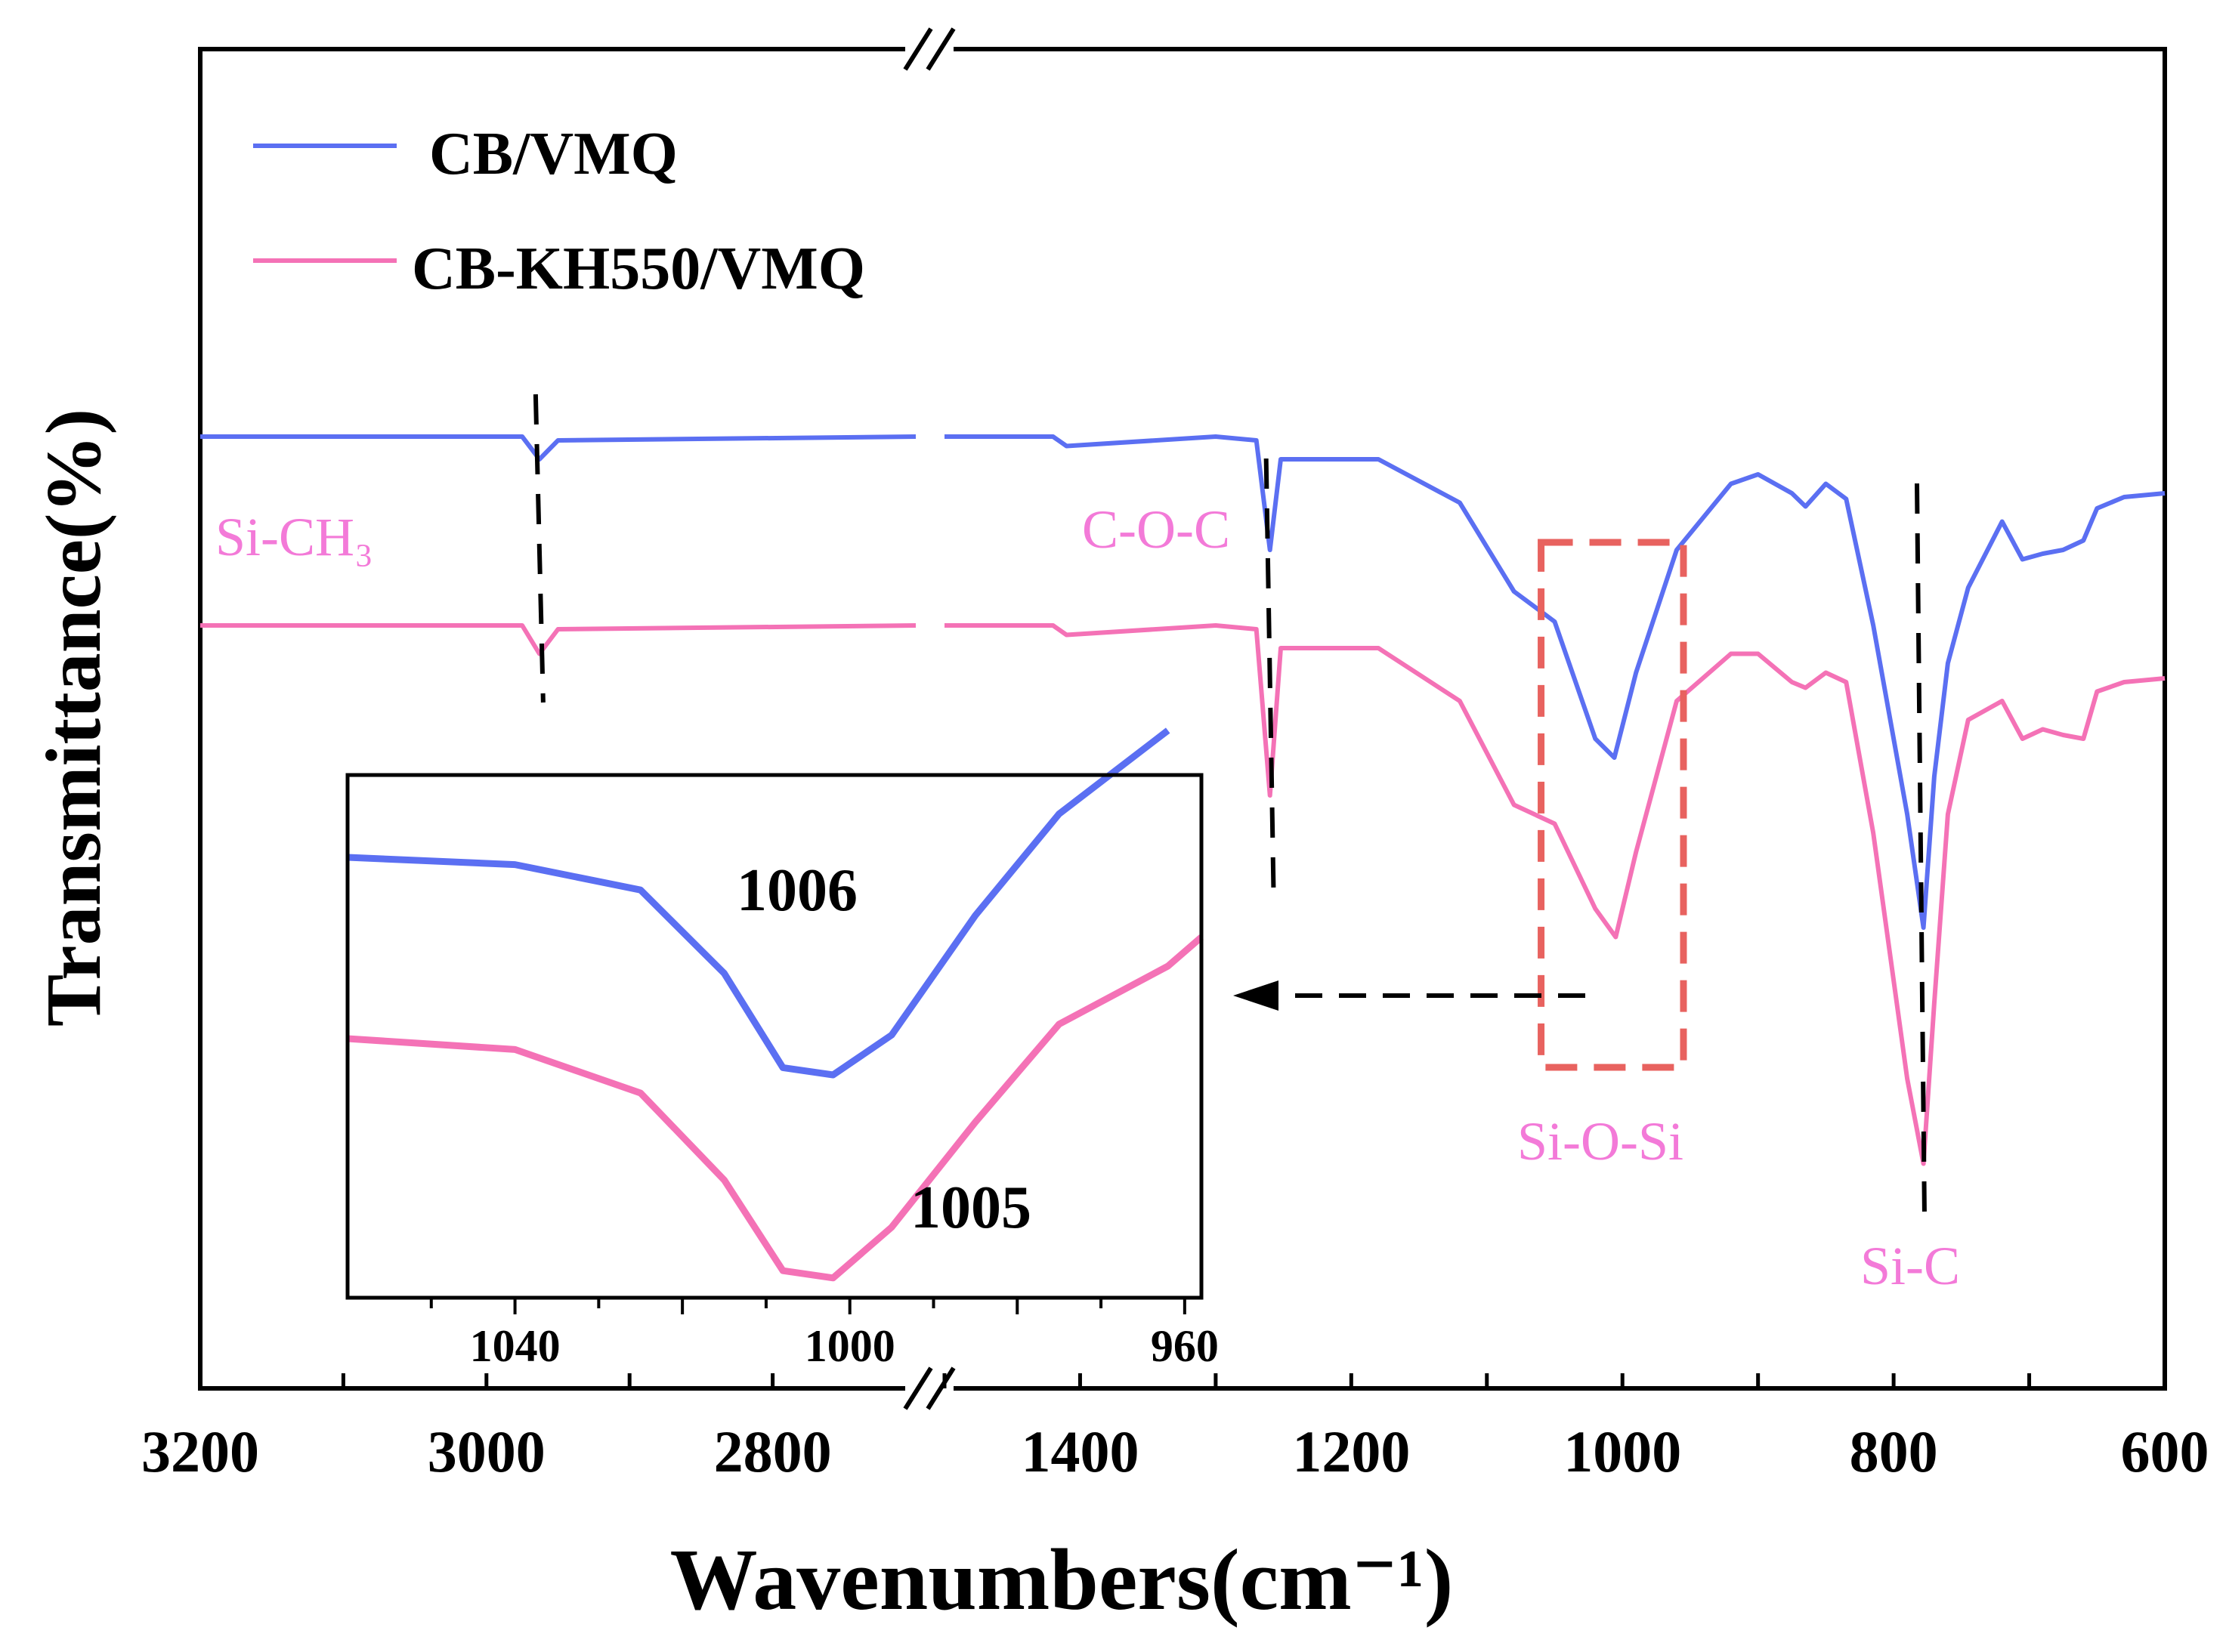 The height and width of the screenshot is (1652, 2226). Describe the element at coordinates (1175, 1451) in the screenshot. I see `x-axis-tick-labels: 3200 3000 2800 1400 1200 1000 800 600` at that location.